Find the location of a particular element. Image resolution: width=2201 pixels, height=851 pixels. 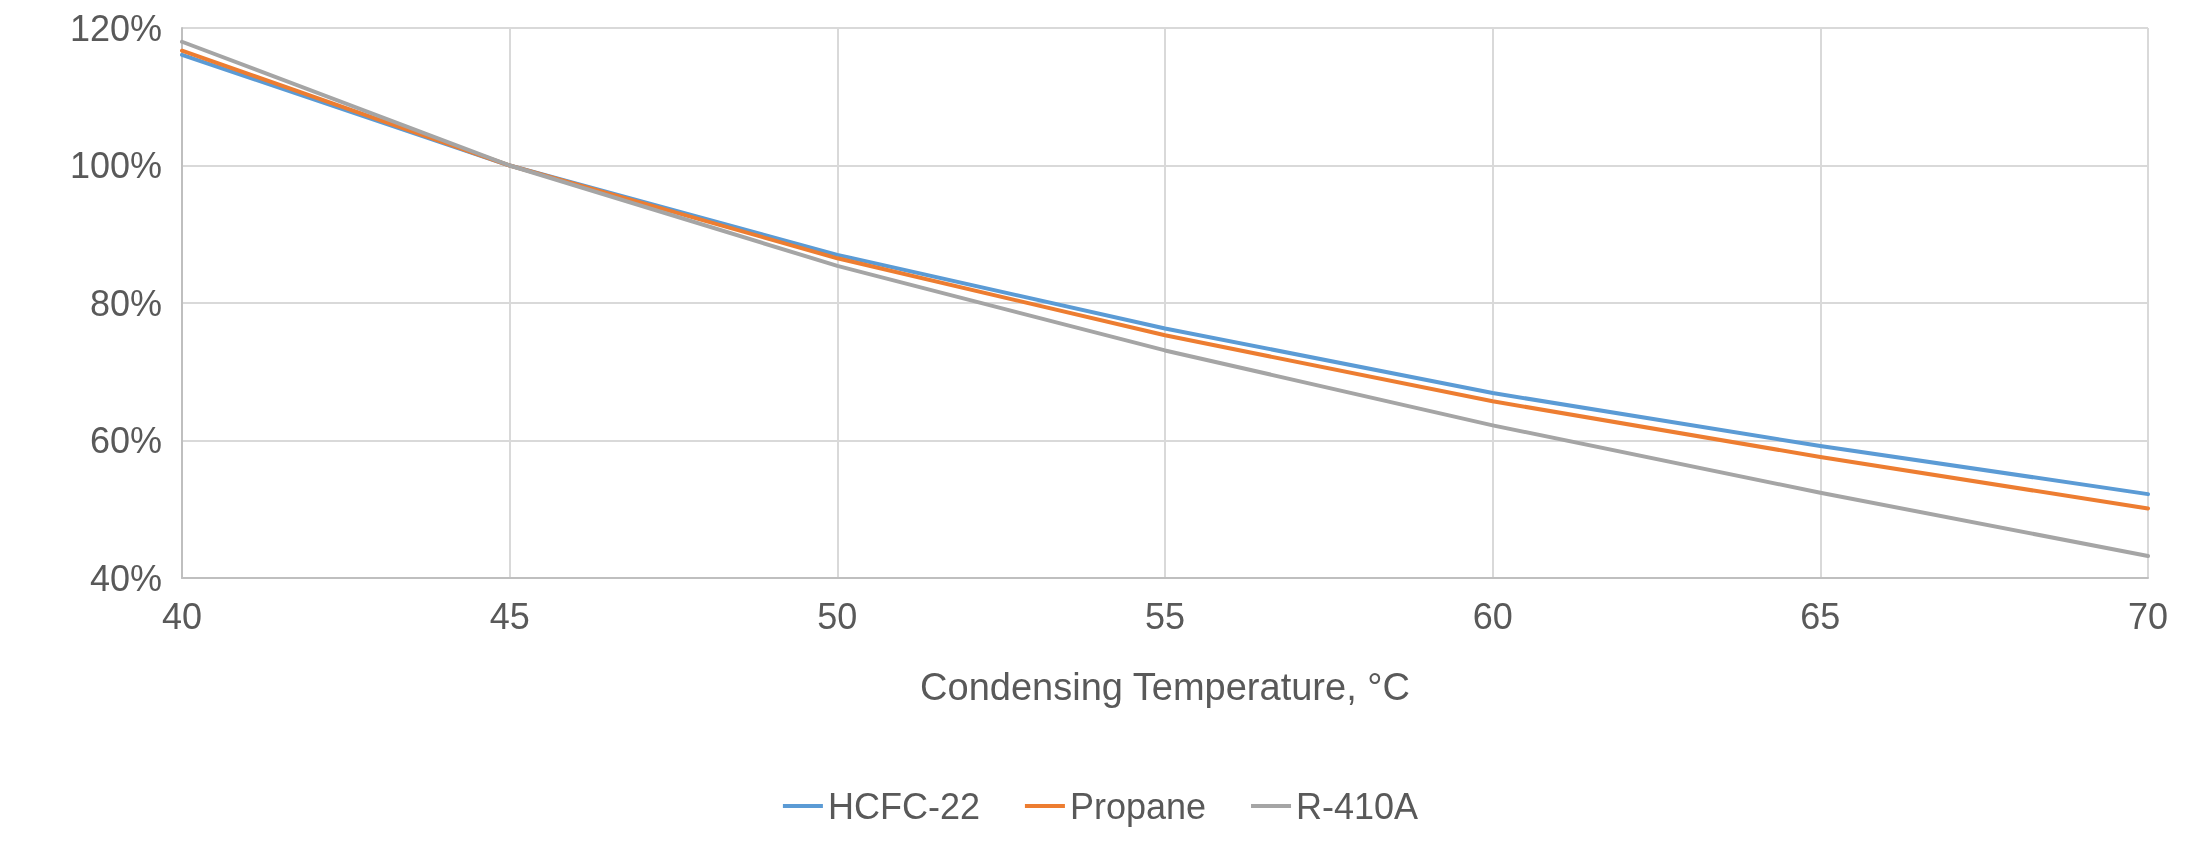

y-tick-label: 60% is located at coordinates (125, 440).